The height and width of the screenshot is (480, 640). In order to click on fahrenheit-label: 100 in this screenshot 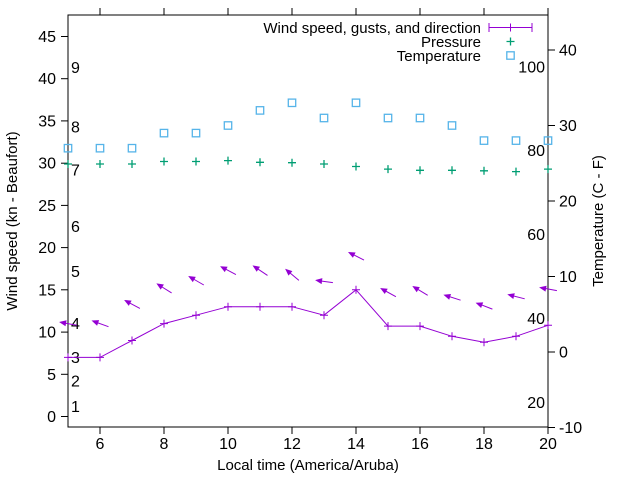, I will do `click(531, 67)`.